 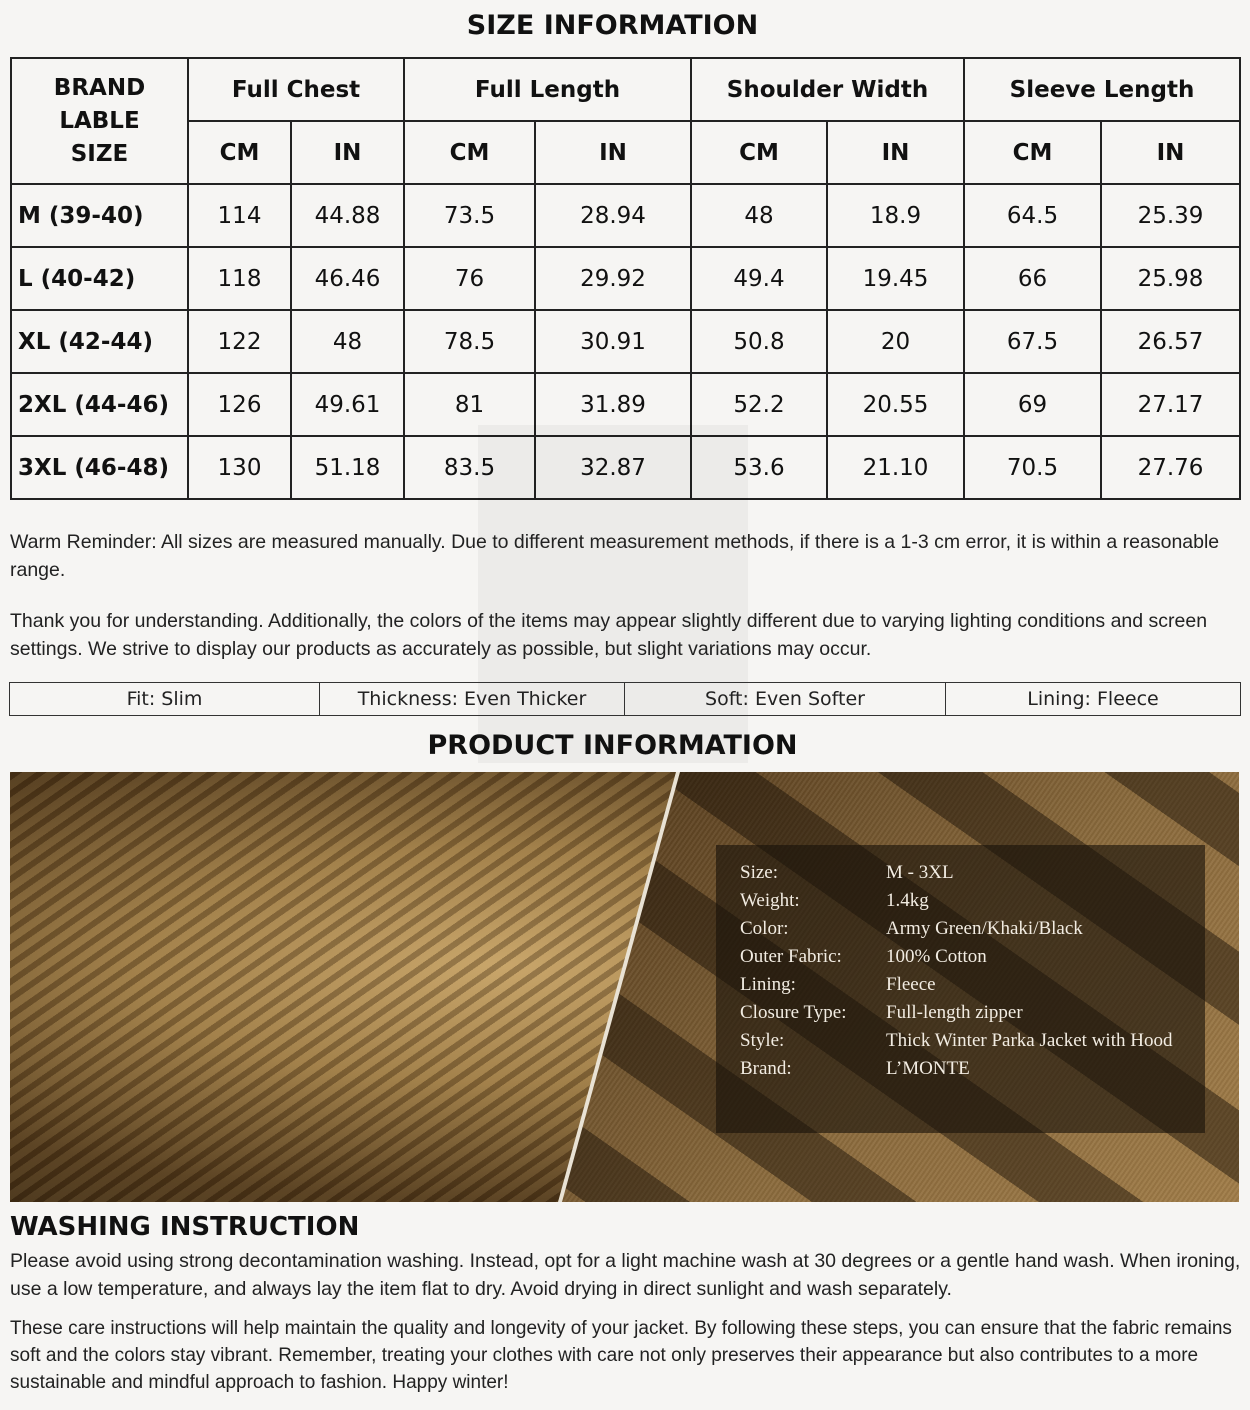 What do you see at coordinates (1033, 404) in the screenshot?
I see `size-cell: 69` at bounding box center [1033, 404].